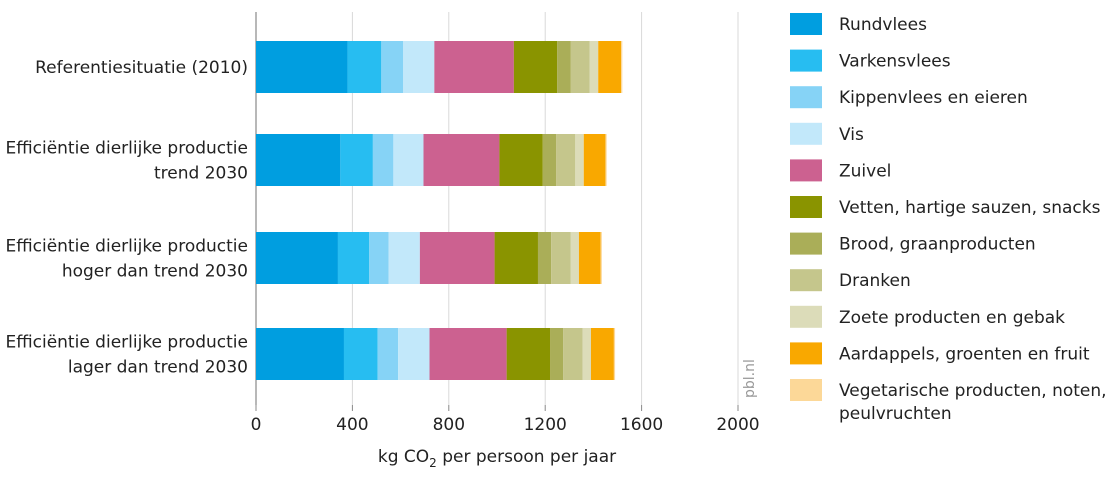 This screenshot has height=479, width=1110. I want to click on legend-label: Varkensvlees, so click(895, 62).